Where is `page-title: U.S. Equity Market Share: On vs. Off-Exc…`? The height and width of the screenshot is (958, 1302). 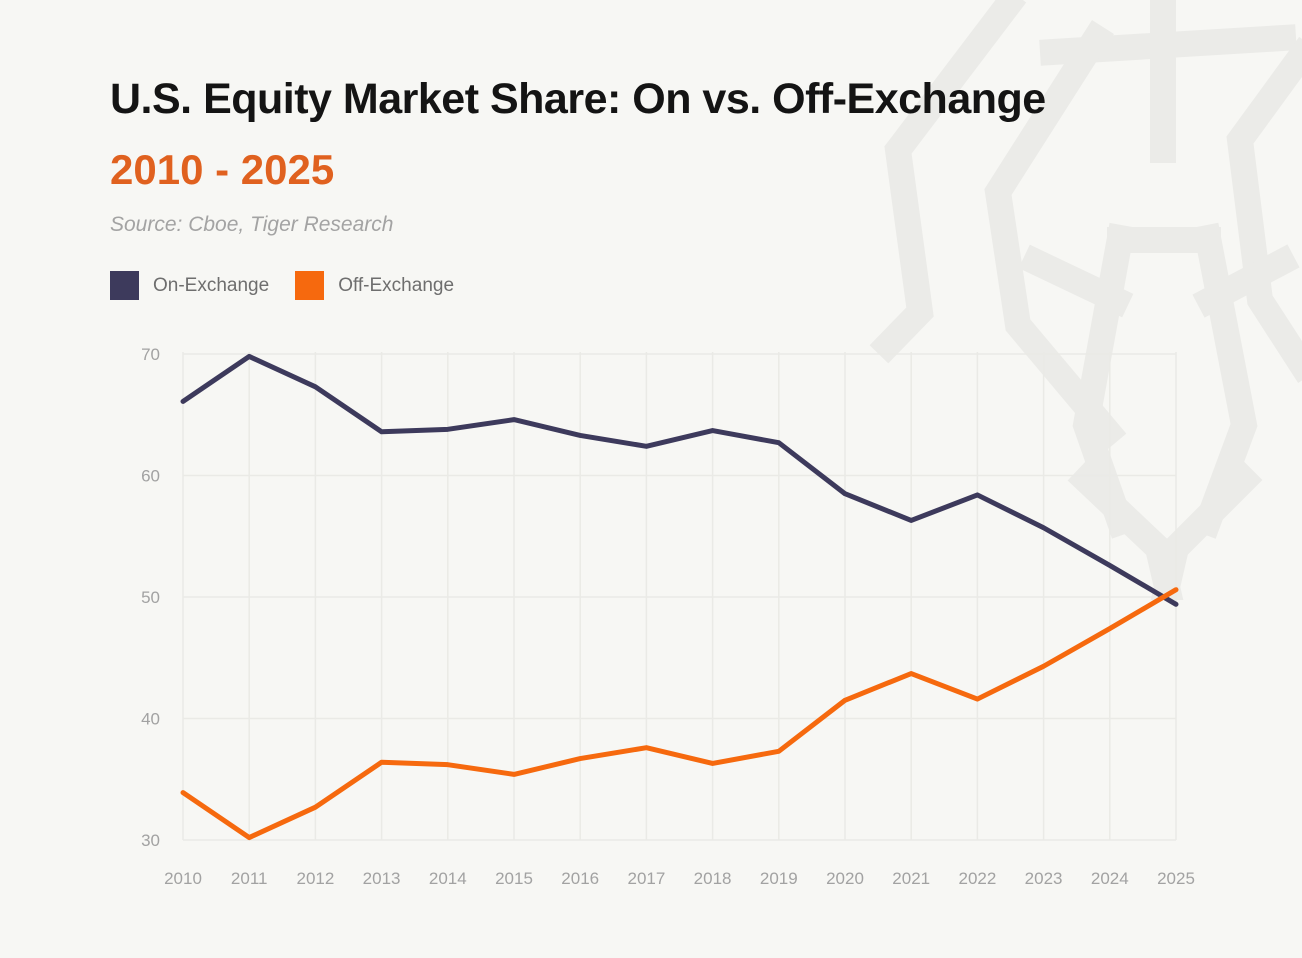 page-title: U.S. Equity Market Share: On vs. Off-Exc… is located at coordinates (578, 99).